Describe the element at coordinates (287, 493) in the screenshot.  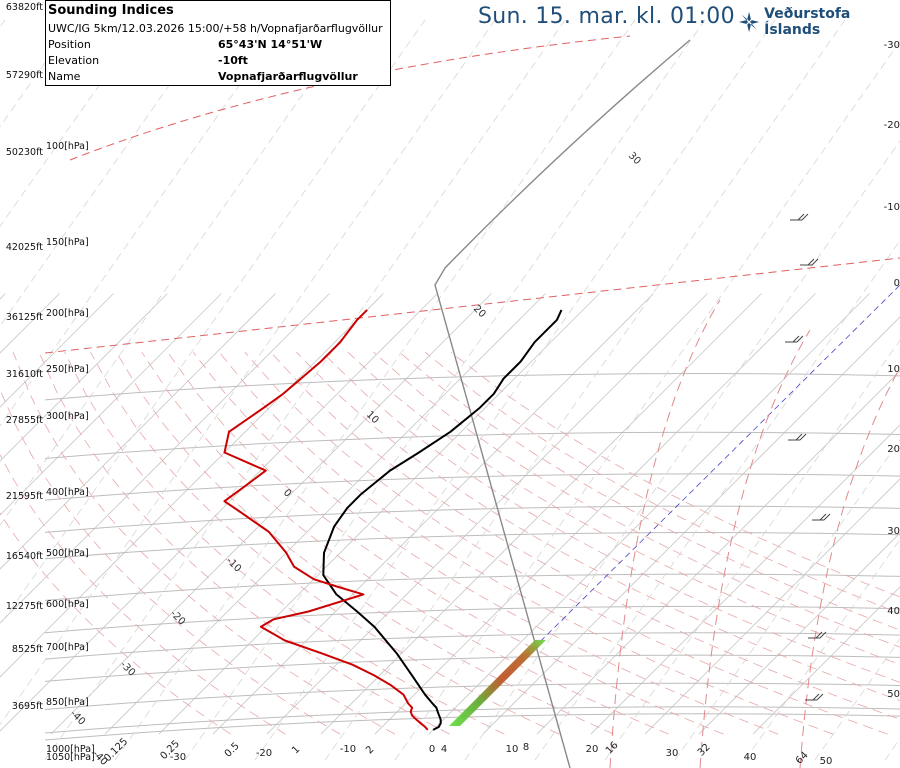
I see `isotherm-label: 0` at that location.